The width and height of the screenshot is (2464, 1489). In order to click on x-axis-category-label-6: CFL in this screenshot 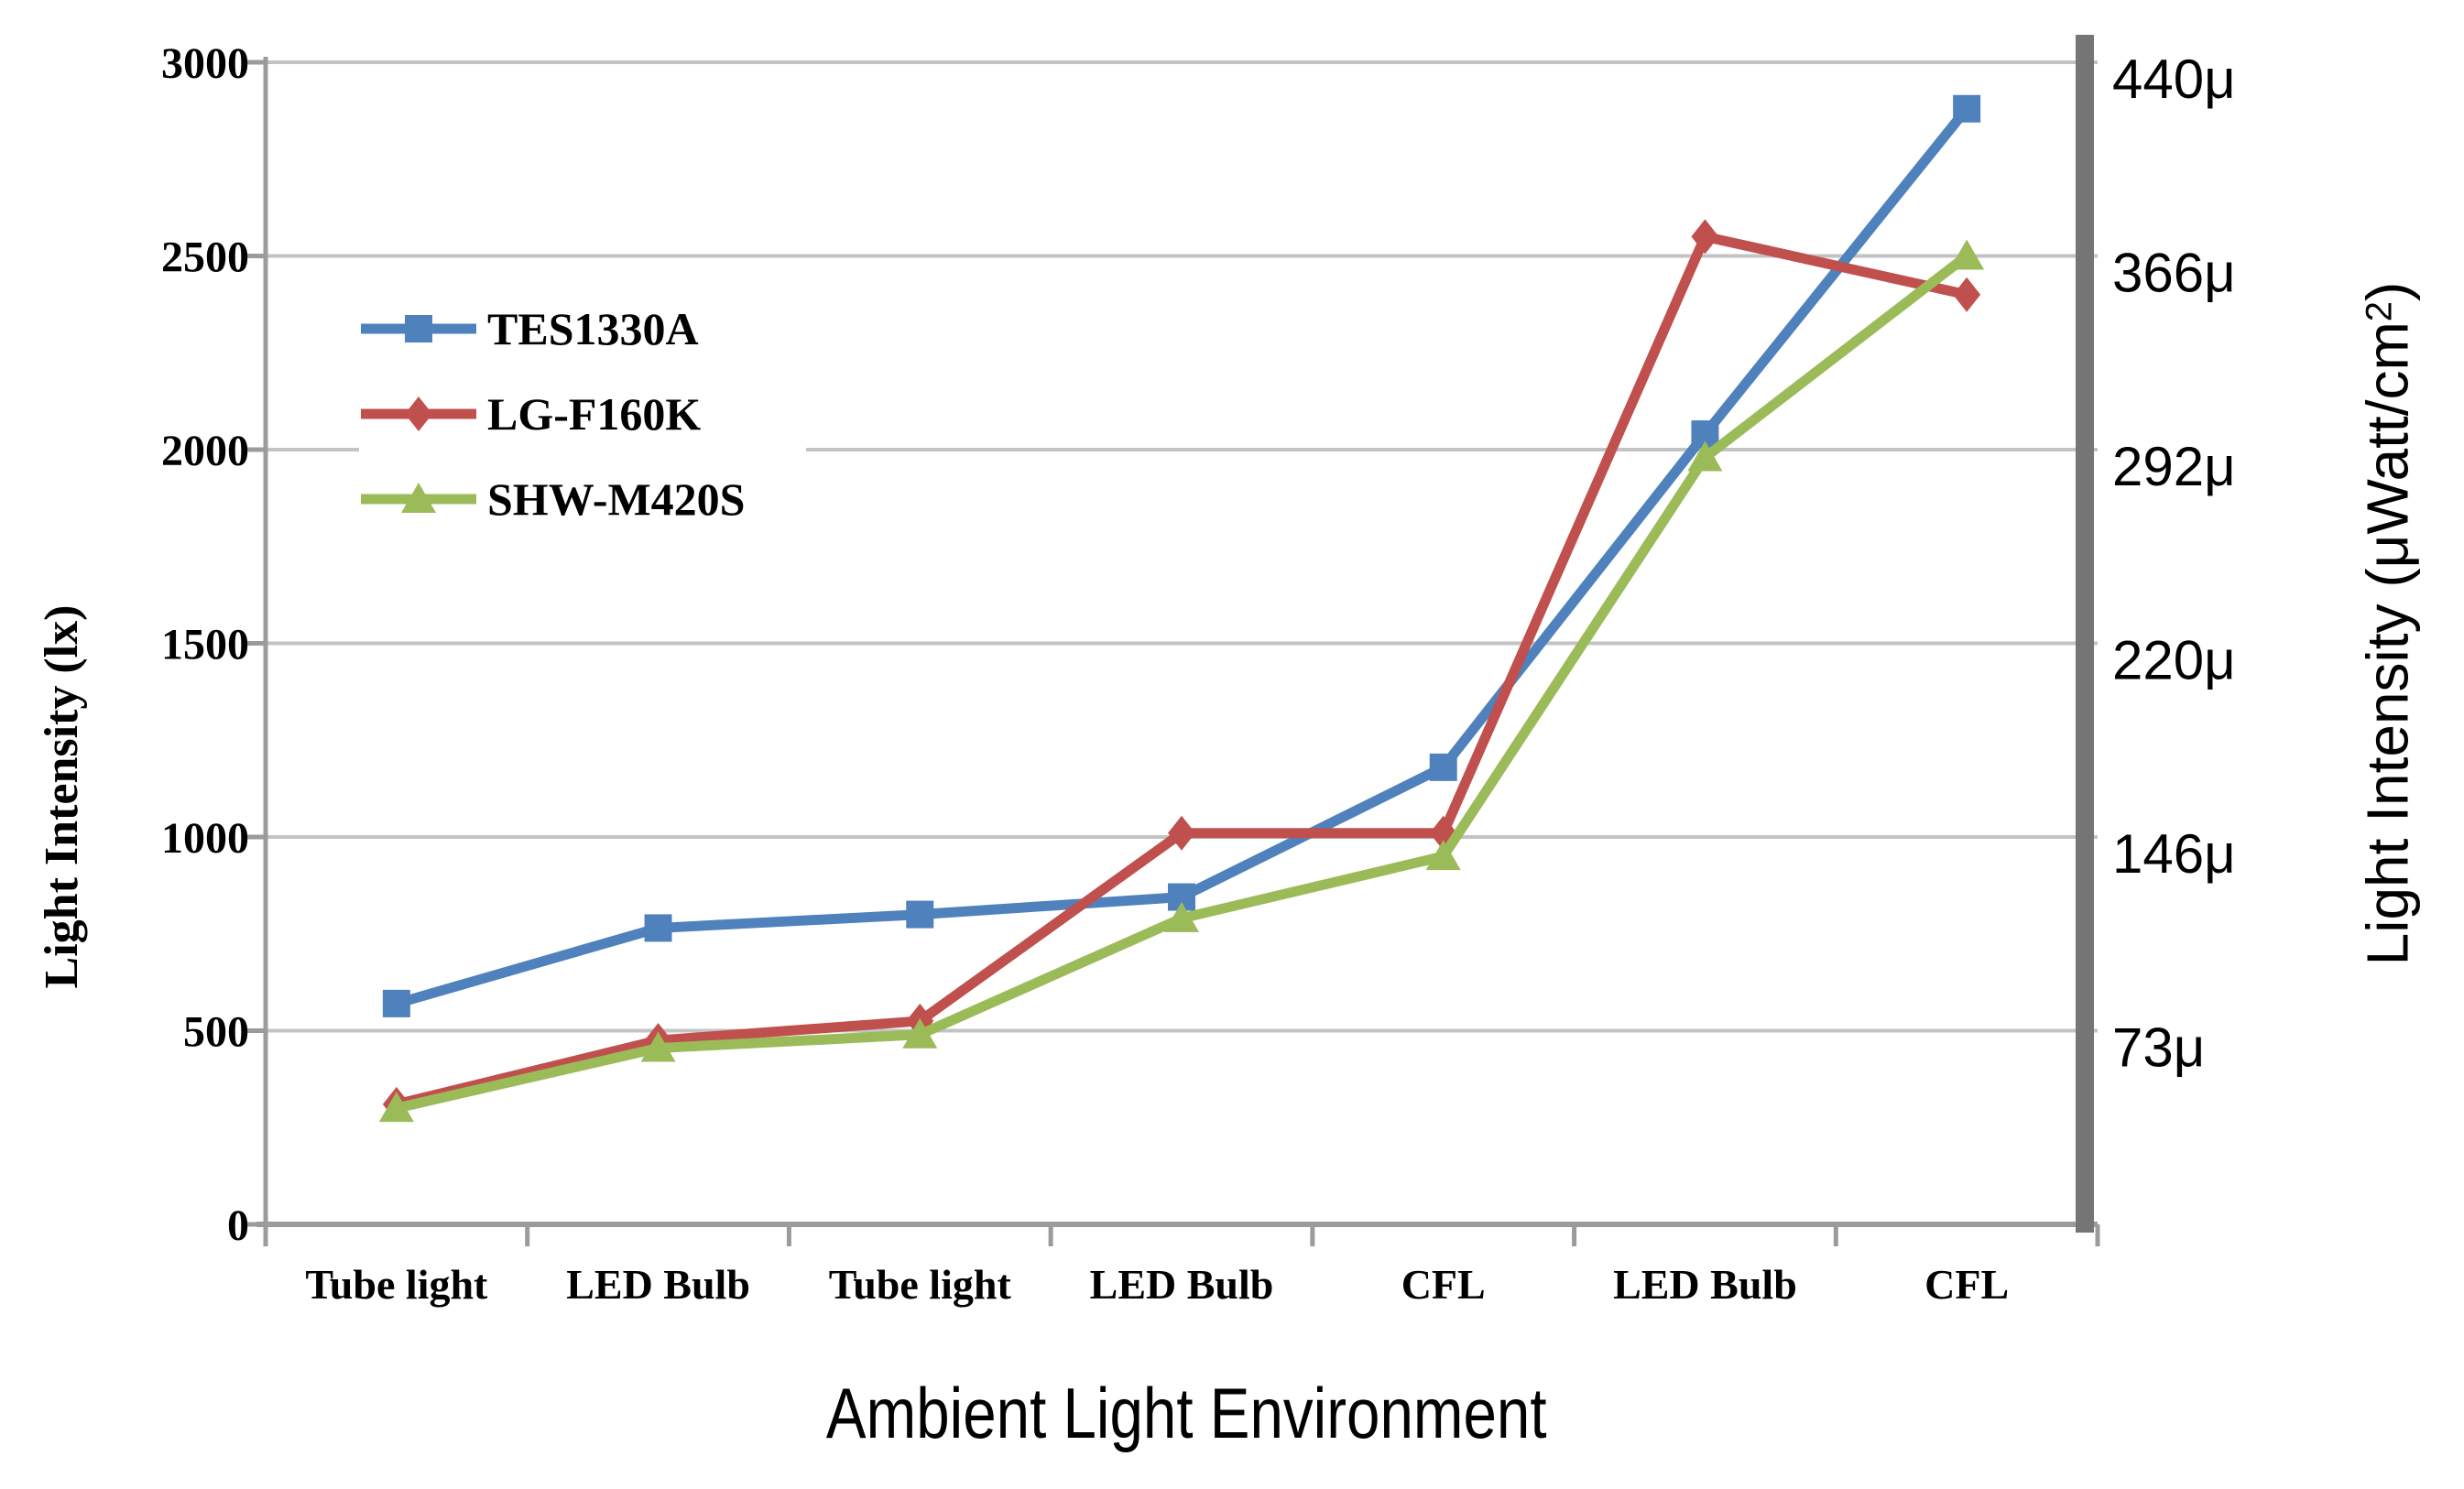, I will do `click(1967, 1285)`.